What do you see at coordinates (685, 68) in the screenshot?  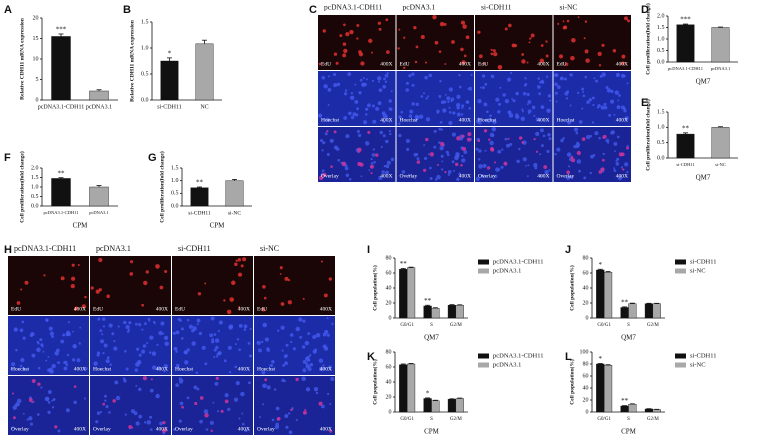 I see `x-tick-label: pcDNA3.1-CDH11` at bounding box center [685, 68].